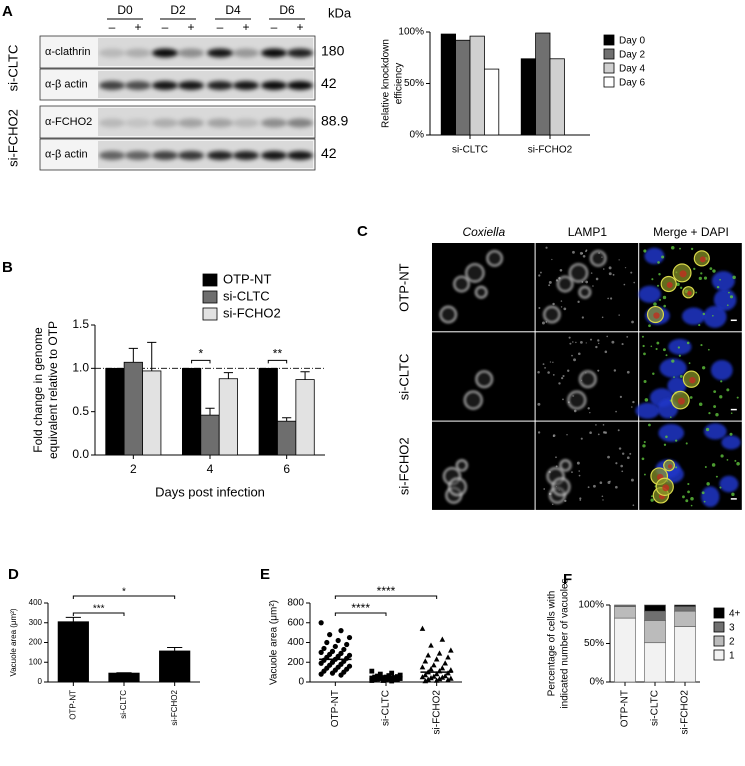 The width and height of the screenshot is (745, 766). Describe the element at coordinates (632, 69) in the screenshot. I see `legend-label: Day 4` at that location.